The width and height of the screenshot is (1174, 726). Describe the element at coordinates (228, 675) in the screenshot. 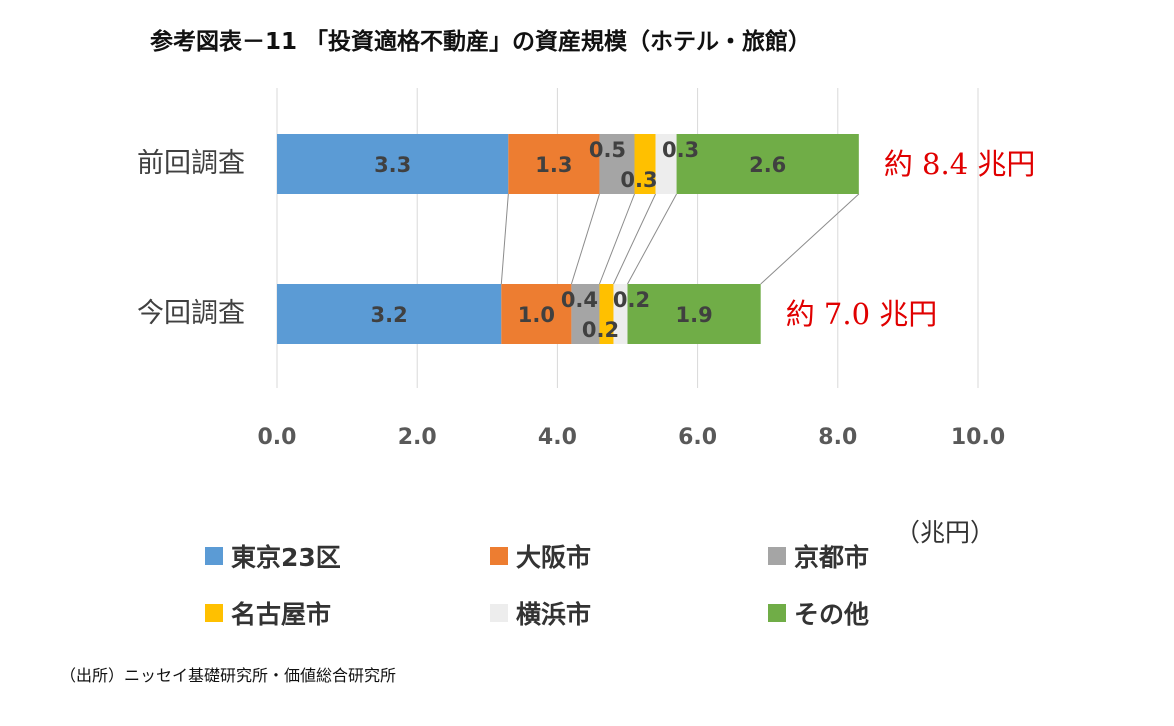

I see `source-note: （出所）ニッセイ基礎研究所・価値総合研究所` at that location.